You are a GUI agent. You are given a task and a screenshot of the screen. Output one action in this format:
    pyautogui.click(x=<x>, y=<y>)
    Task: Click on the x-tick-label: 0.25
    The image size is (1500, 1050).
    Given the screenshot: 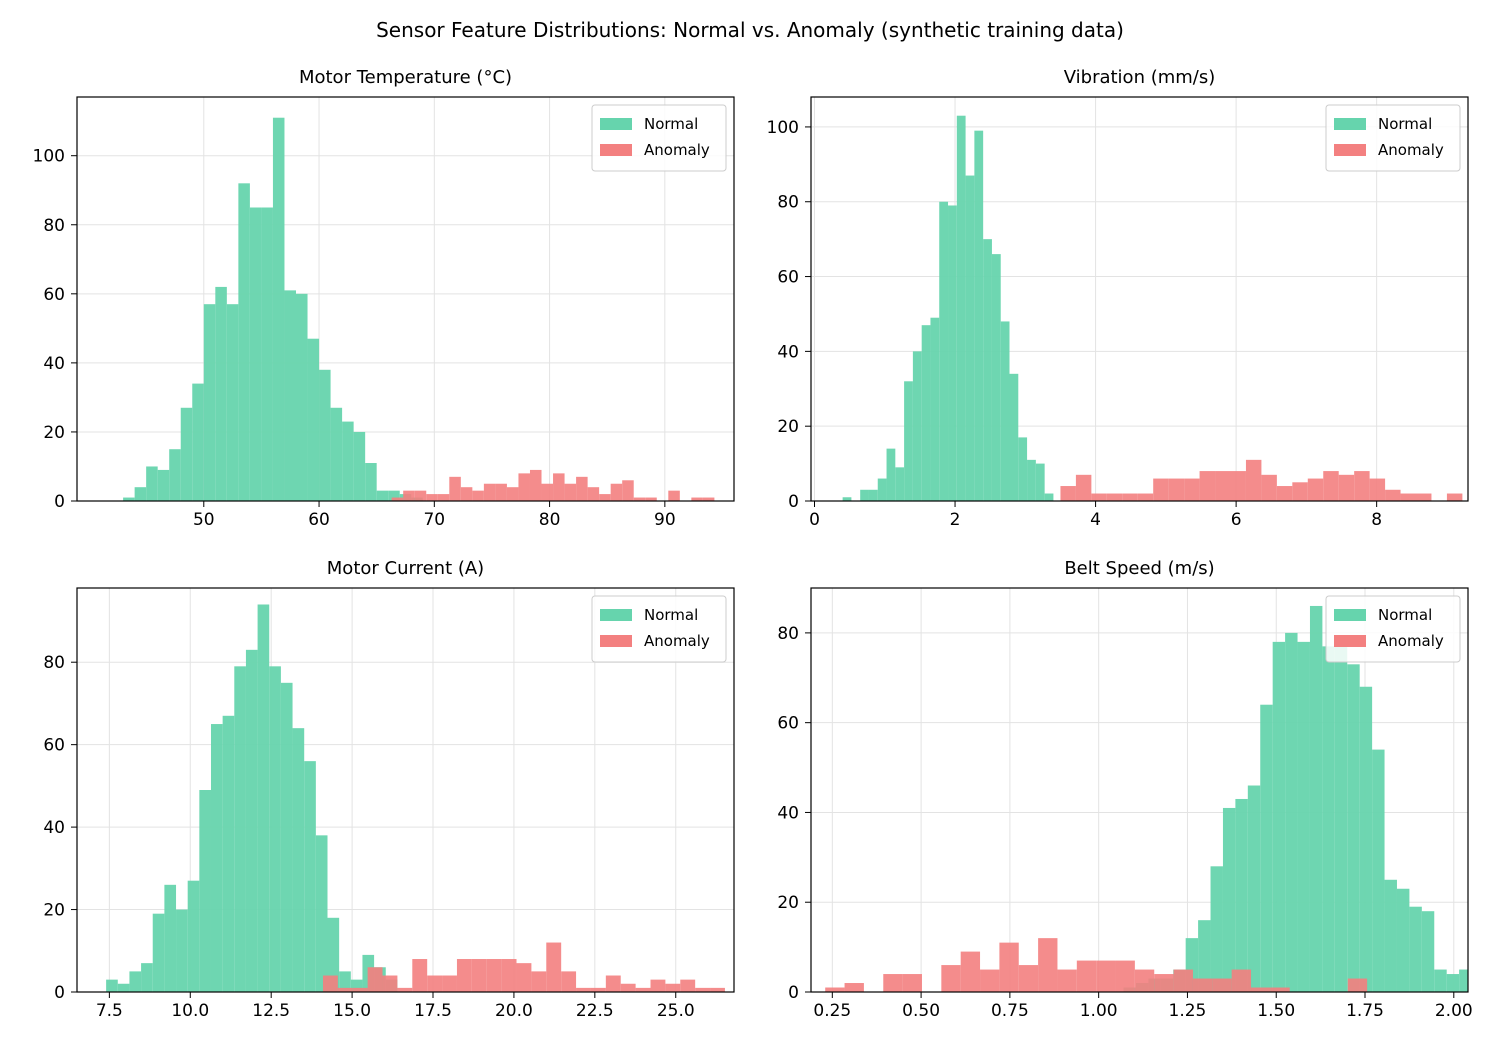 What is the action you would take?
    pyautogui.click(x=832, y=1011)
    